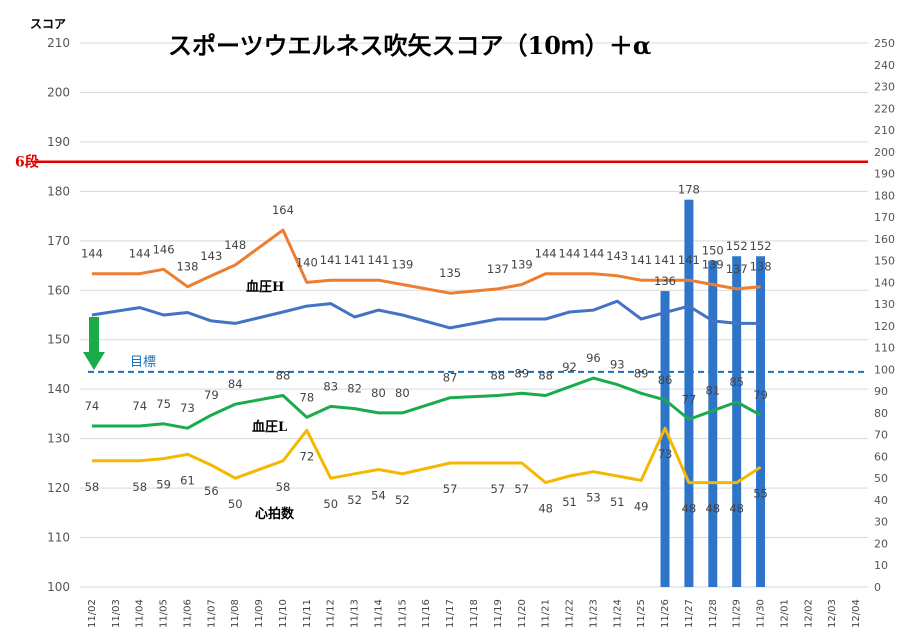 This screenshot has height=634, width=900. Describe the element at coordinates (450, 273) in the screenshot. I see `bp-high-data-label: 135` at that location.